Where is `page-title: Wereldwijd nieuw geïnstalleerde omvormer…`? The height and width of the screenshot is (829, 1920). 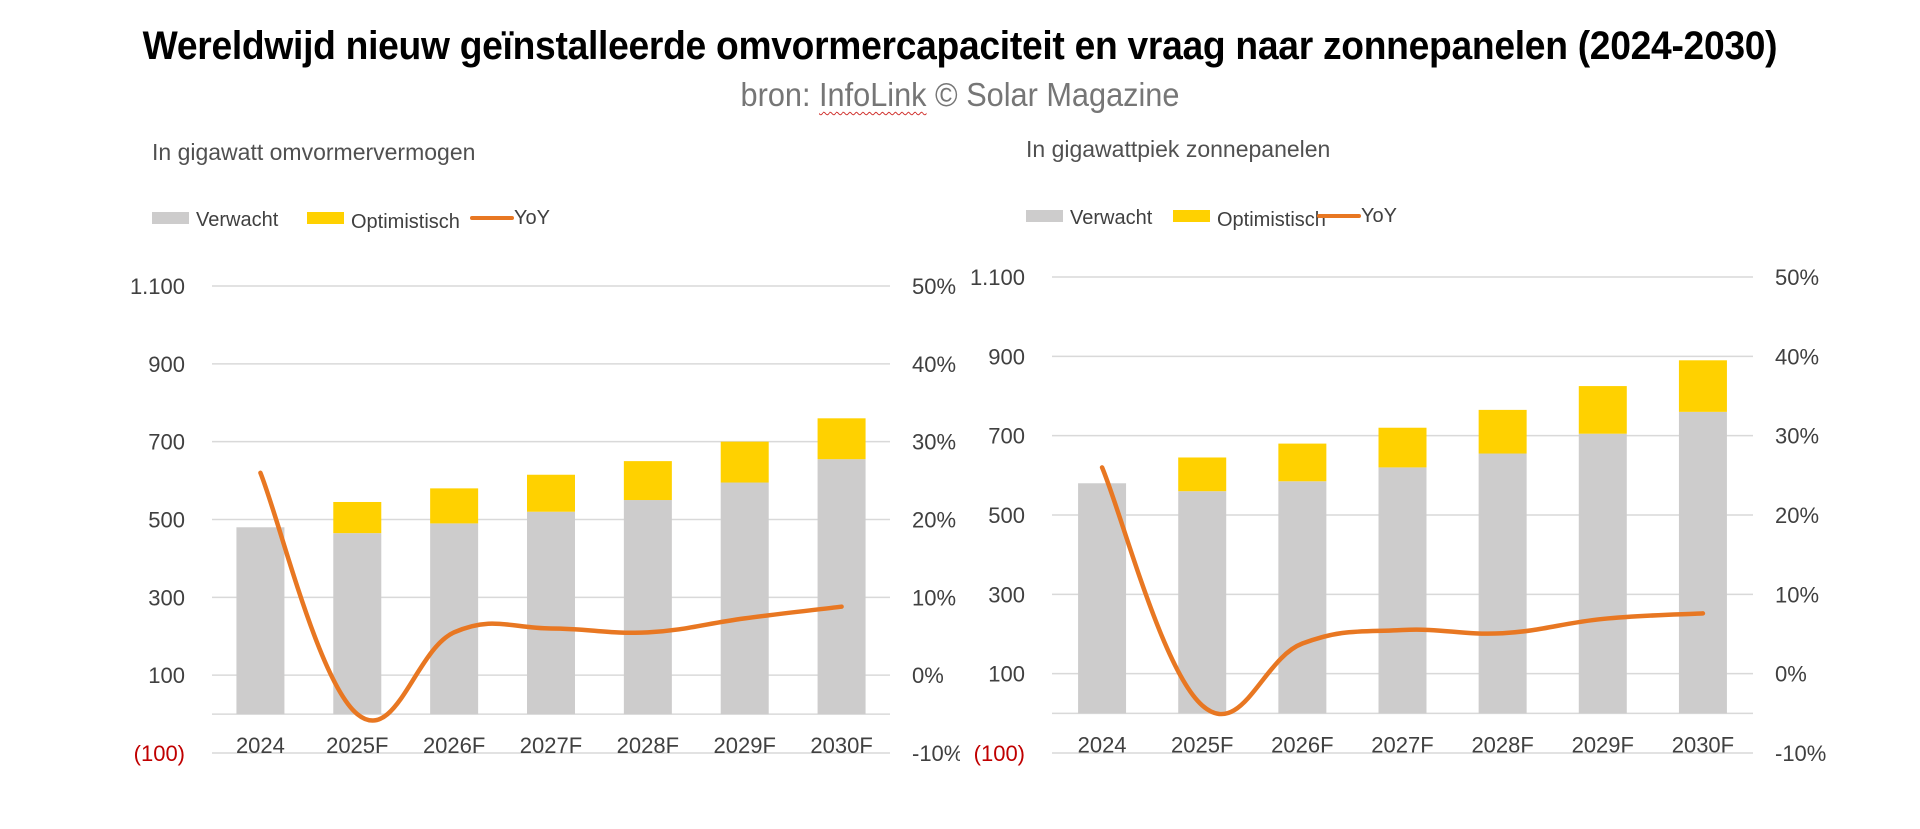 page-title: Wereldwijd nieuw geïnstalleerde omvormer… is located at coordinates (960, 46).